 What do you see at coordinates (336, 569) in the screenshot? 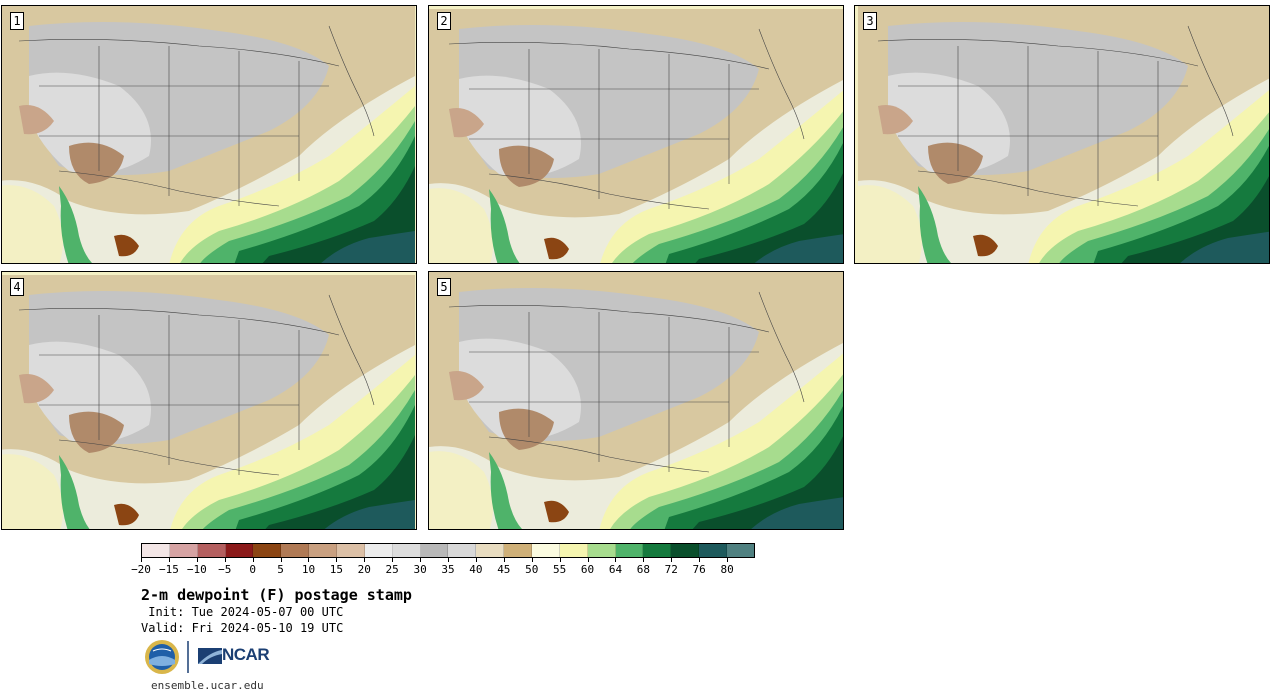
I see `colorbar-tick-label: 15` at bounding box center [336, 569].